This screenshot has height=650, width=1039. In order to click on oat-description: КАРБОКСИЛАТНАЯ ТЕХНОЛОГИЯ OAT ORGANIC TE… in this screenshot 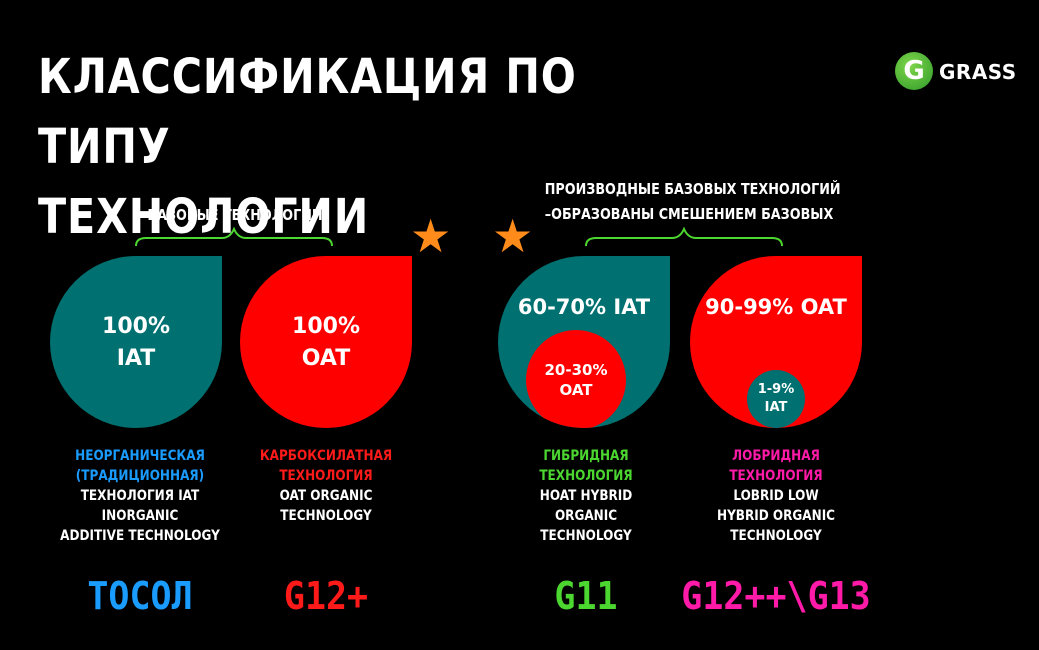, I will do `click(326, 486)`.